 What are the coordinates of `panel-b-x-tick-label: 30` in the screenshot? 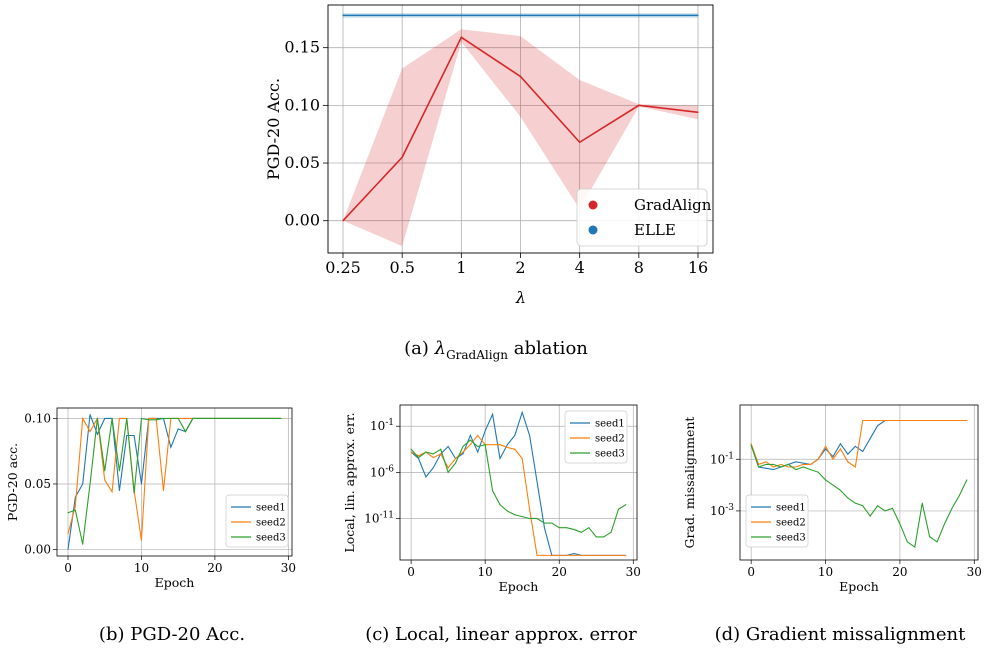 It's located at (288, 568).